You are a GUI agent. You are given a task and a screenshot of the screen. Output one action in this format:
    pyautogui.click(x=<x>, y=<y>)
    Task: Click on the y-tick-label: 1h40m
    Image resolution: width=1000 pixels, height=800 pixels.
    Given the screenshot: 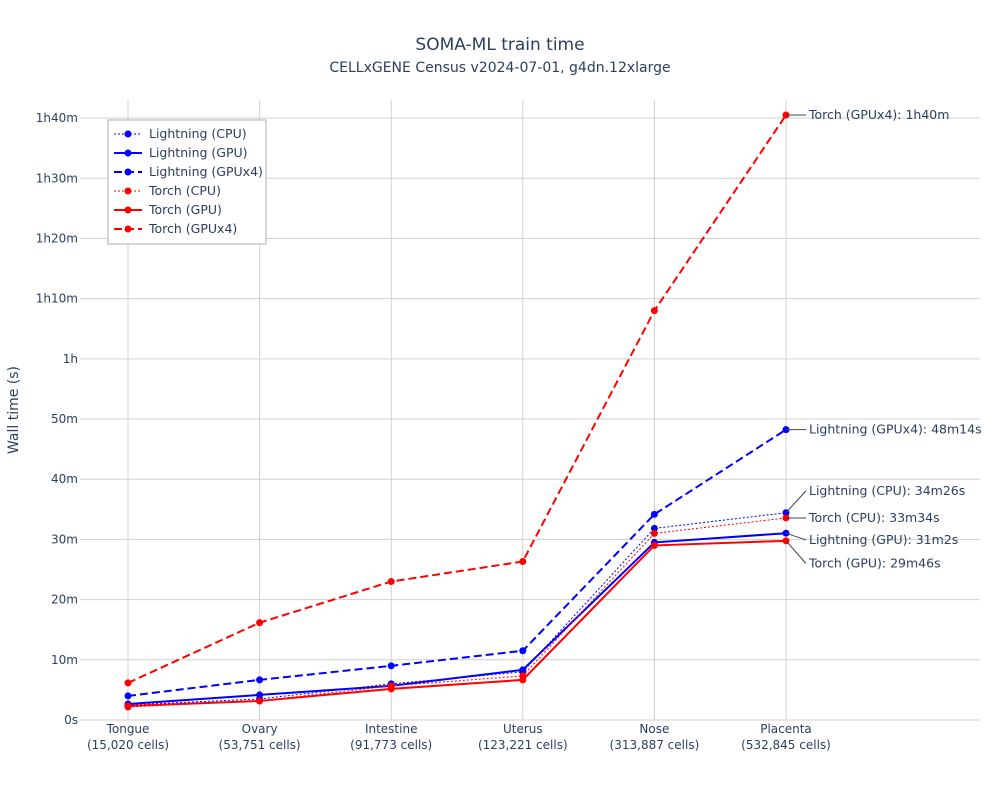 What is the action you would take?
    pyautogui.click(x=57, y=118)
    